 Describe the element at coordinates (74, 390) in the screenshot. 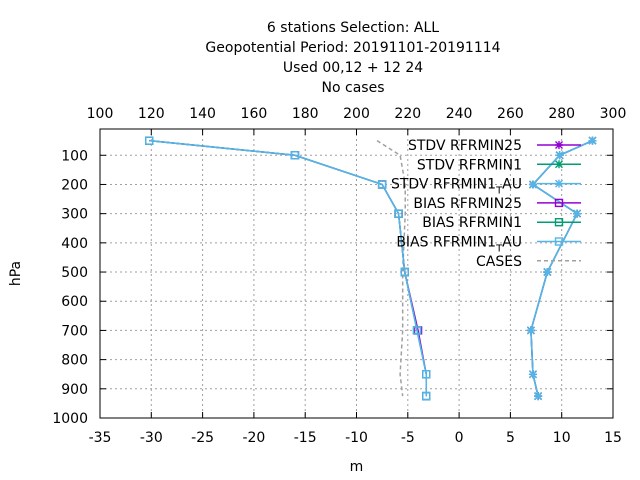

I see `y-tick-label: 900` at that location.